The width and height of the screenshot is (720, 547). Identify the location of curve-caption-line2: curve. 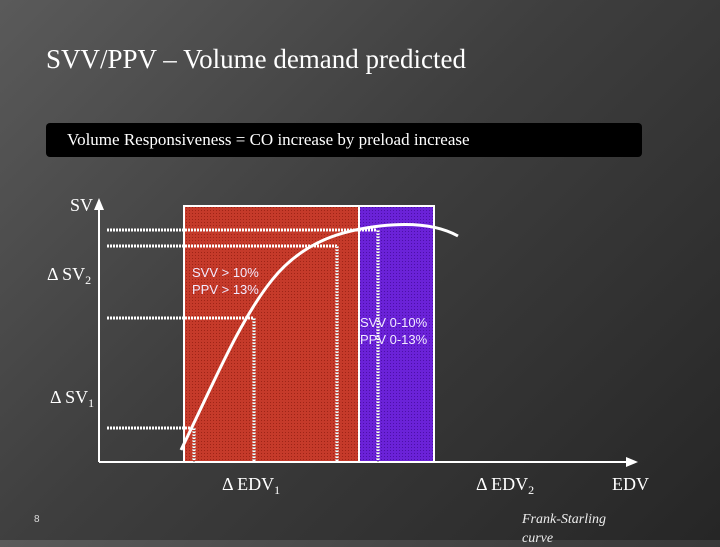
(538, 538).